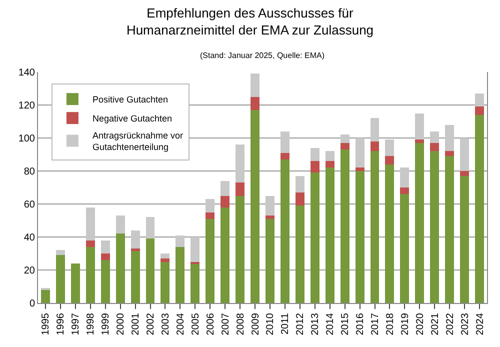  Describe the element at coordinates (420, 324) in the screenshot. I see `x-tick-label: 2020` at that location.